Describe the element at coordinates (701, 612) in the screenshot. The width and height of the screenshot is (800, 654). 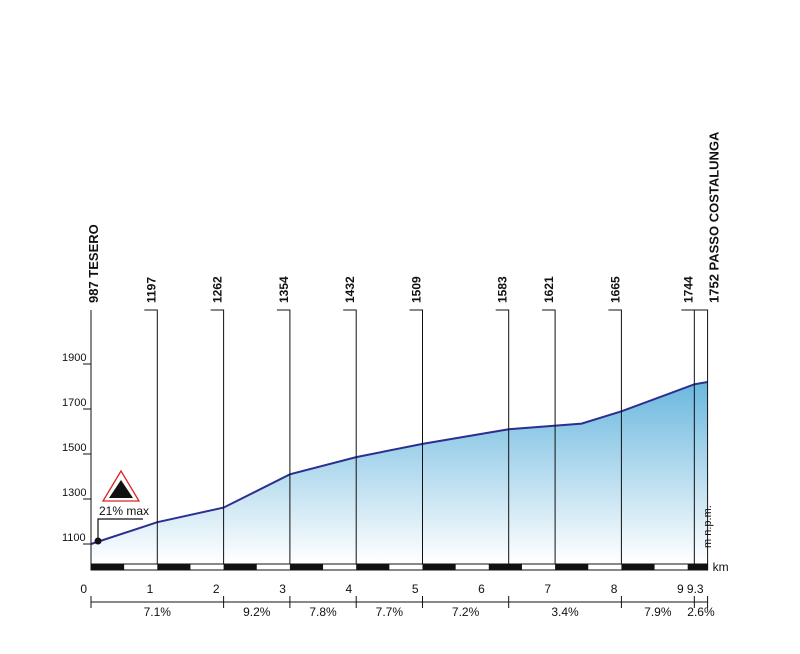
I see `gradient-label: 2.6%` at that location.